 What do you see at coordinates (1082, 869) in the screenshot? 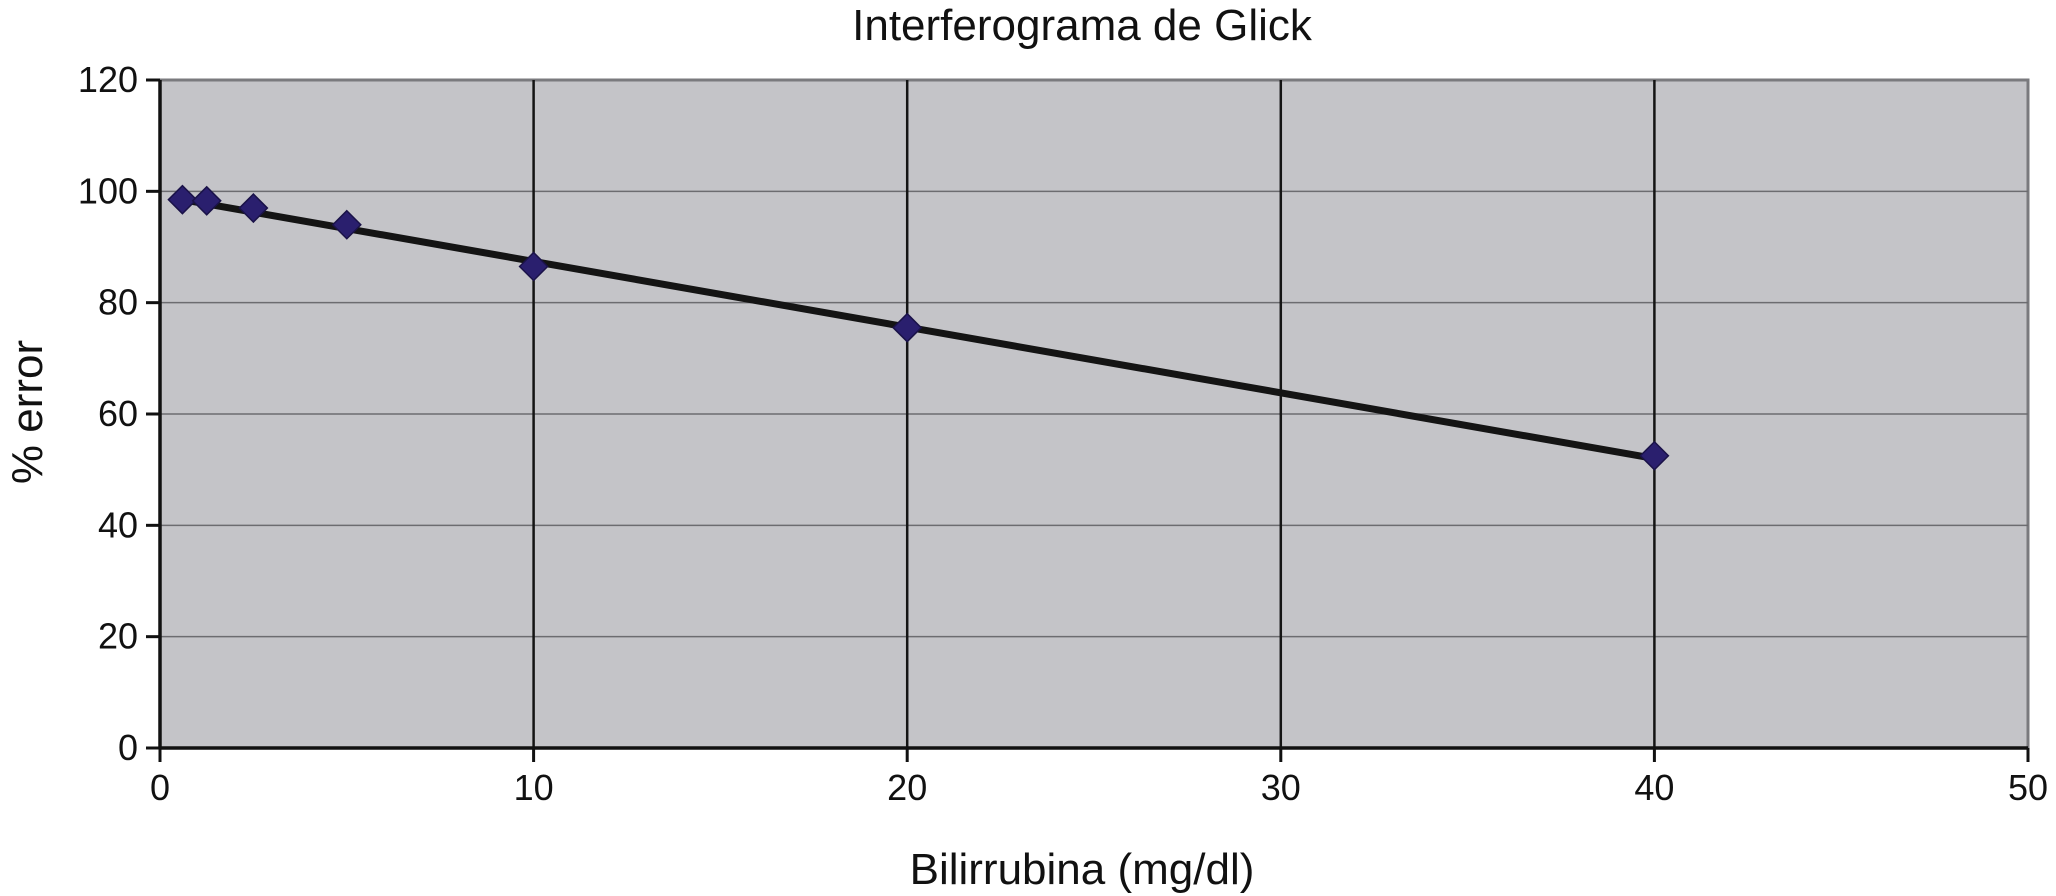
I see `x-axis-label: Bilirrubina (mg/dl)` at bounding box center [1082, 869].